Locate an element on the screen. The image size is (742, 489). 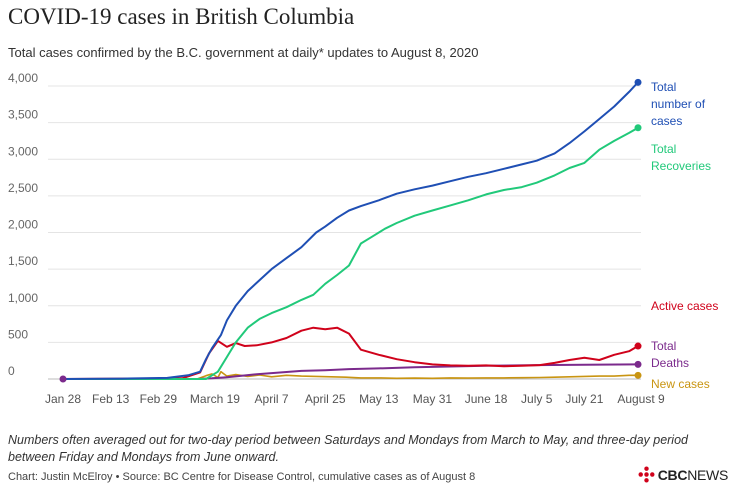
y-tick-label: 4,000 is located at coordinates (23, 78).